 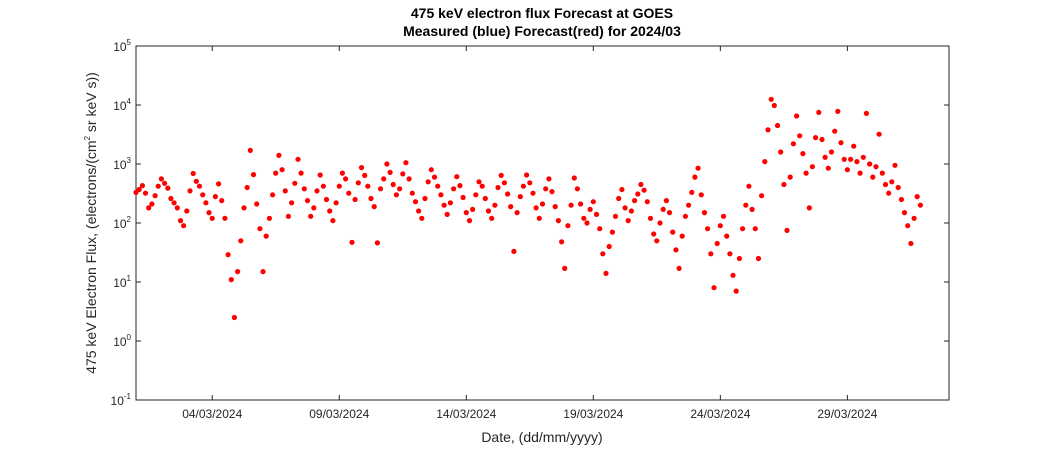 What do you see at coordinates (129, 101) in the screenshot?
I see `y-tick-exponent: 4` at bounding box center [129, 101].